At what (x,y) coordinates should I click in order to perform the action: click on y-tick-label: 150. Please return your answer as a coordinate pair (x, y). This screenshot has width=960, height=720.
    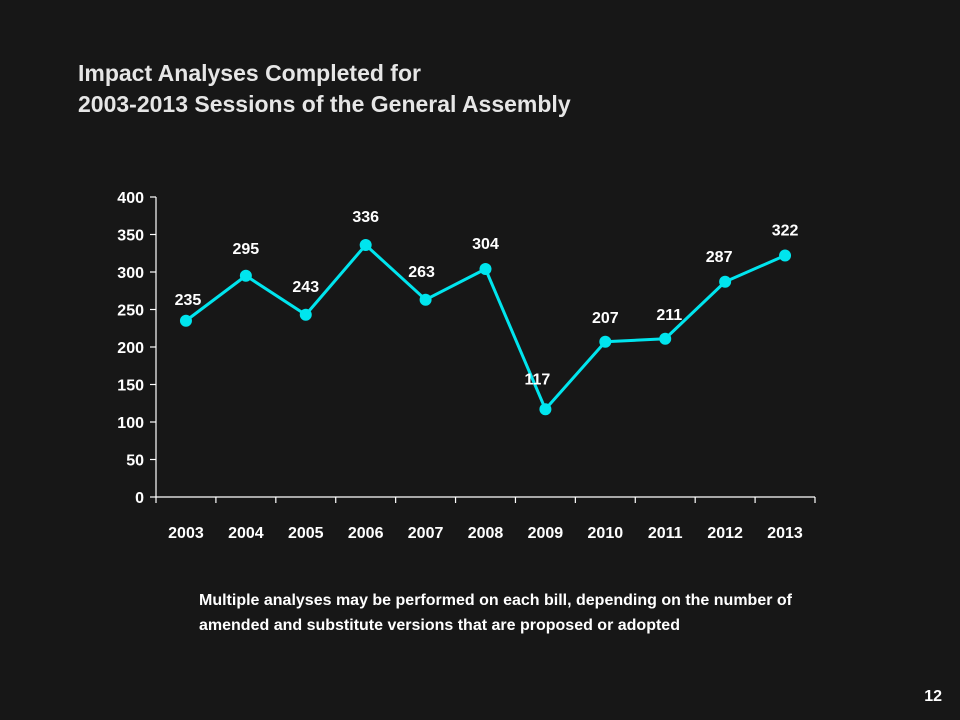
    Looking at the image, I should click on (130, 386).